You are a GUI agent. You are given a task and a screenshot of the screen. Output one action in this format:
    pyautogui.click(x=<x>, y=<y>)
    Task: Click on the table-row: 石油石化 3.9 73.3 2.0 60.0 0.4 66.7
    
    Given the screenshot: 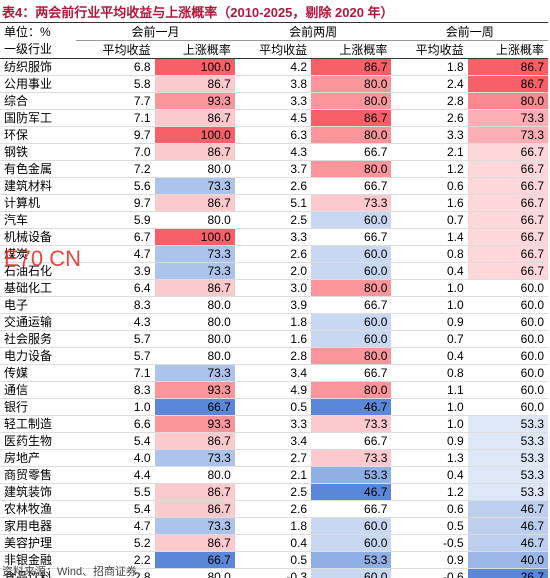 What is the action you would take?
    pyautogui.click(x=274, y=271)
    